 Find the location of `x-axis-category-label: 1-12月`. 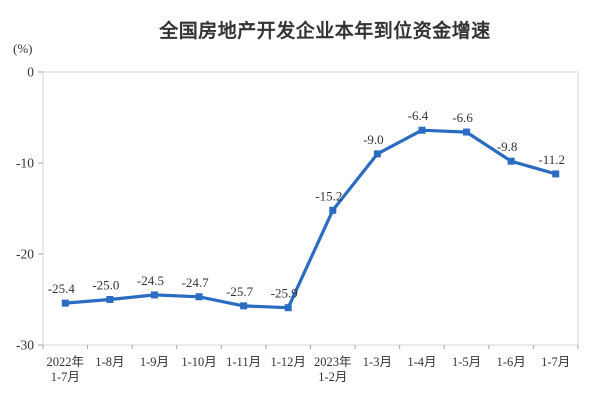

x-axis-category-label: 1-12月 is located at coordinates (287, 362).